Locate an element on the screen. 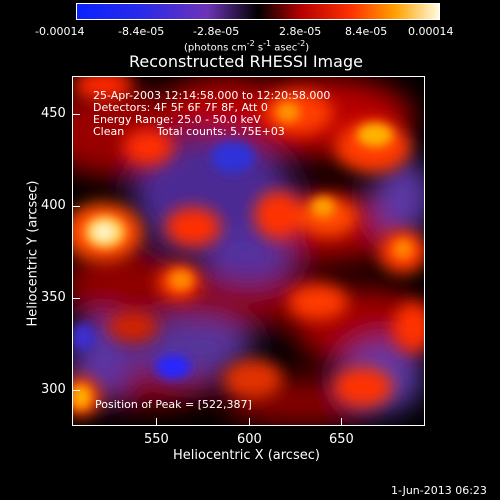 Image resolution: width=500 pixels, height=500 pixels. annotation-time-range: 25-Apr-2003 12:14:58.000 to 12:20:58.000 is located at coordinates (212, 95).